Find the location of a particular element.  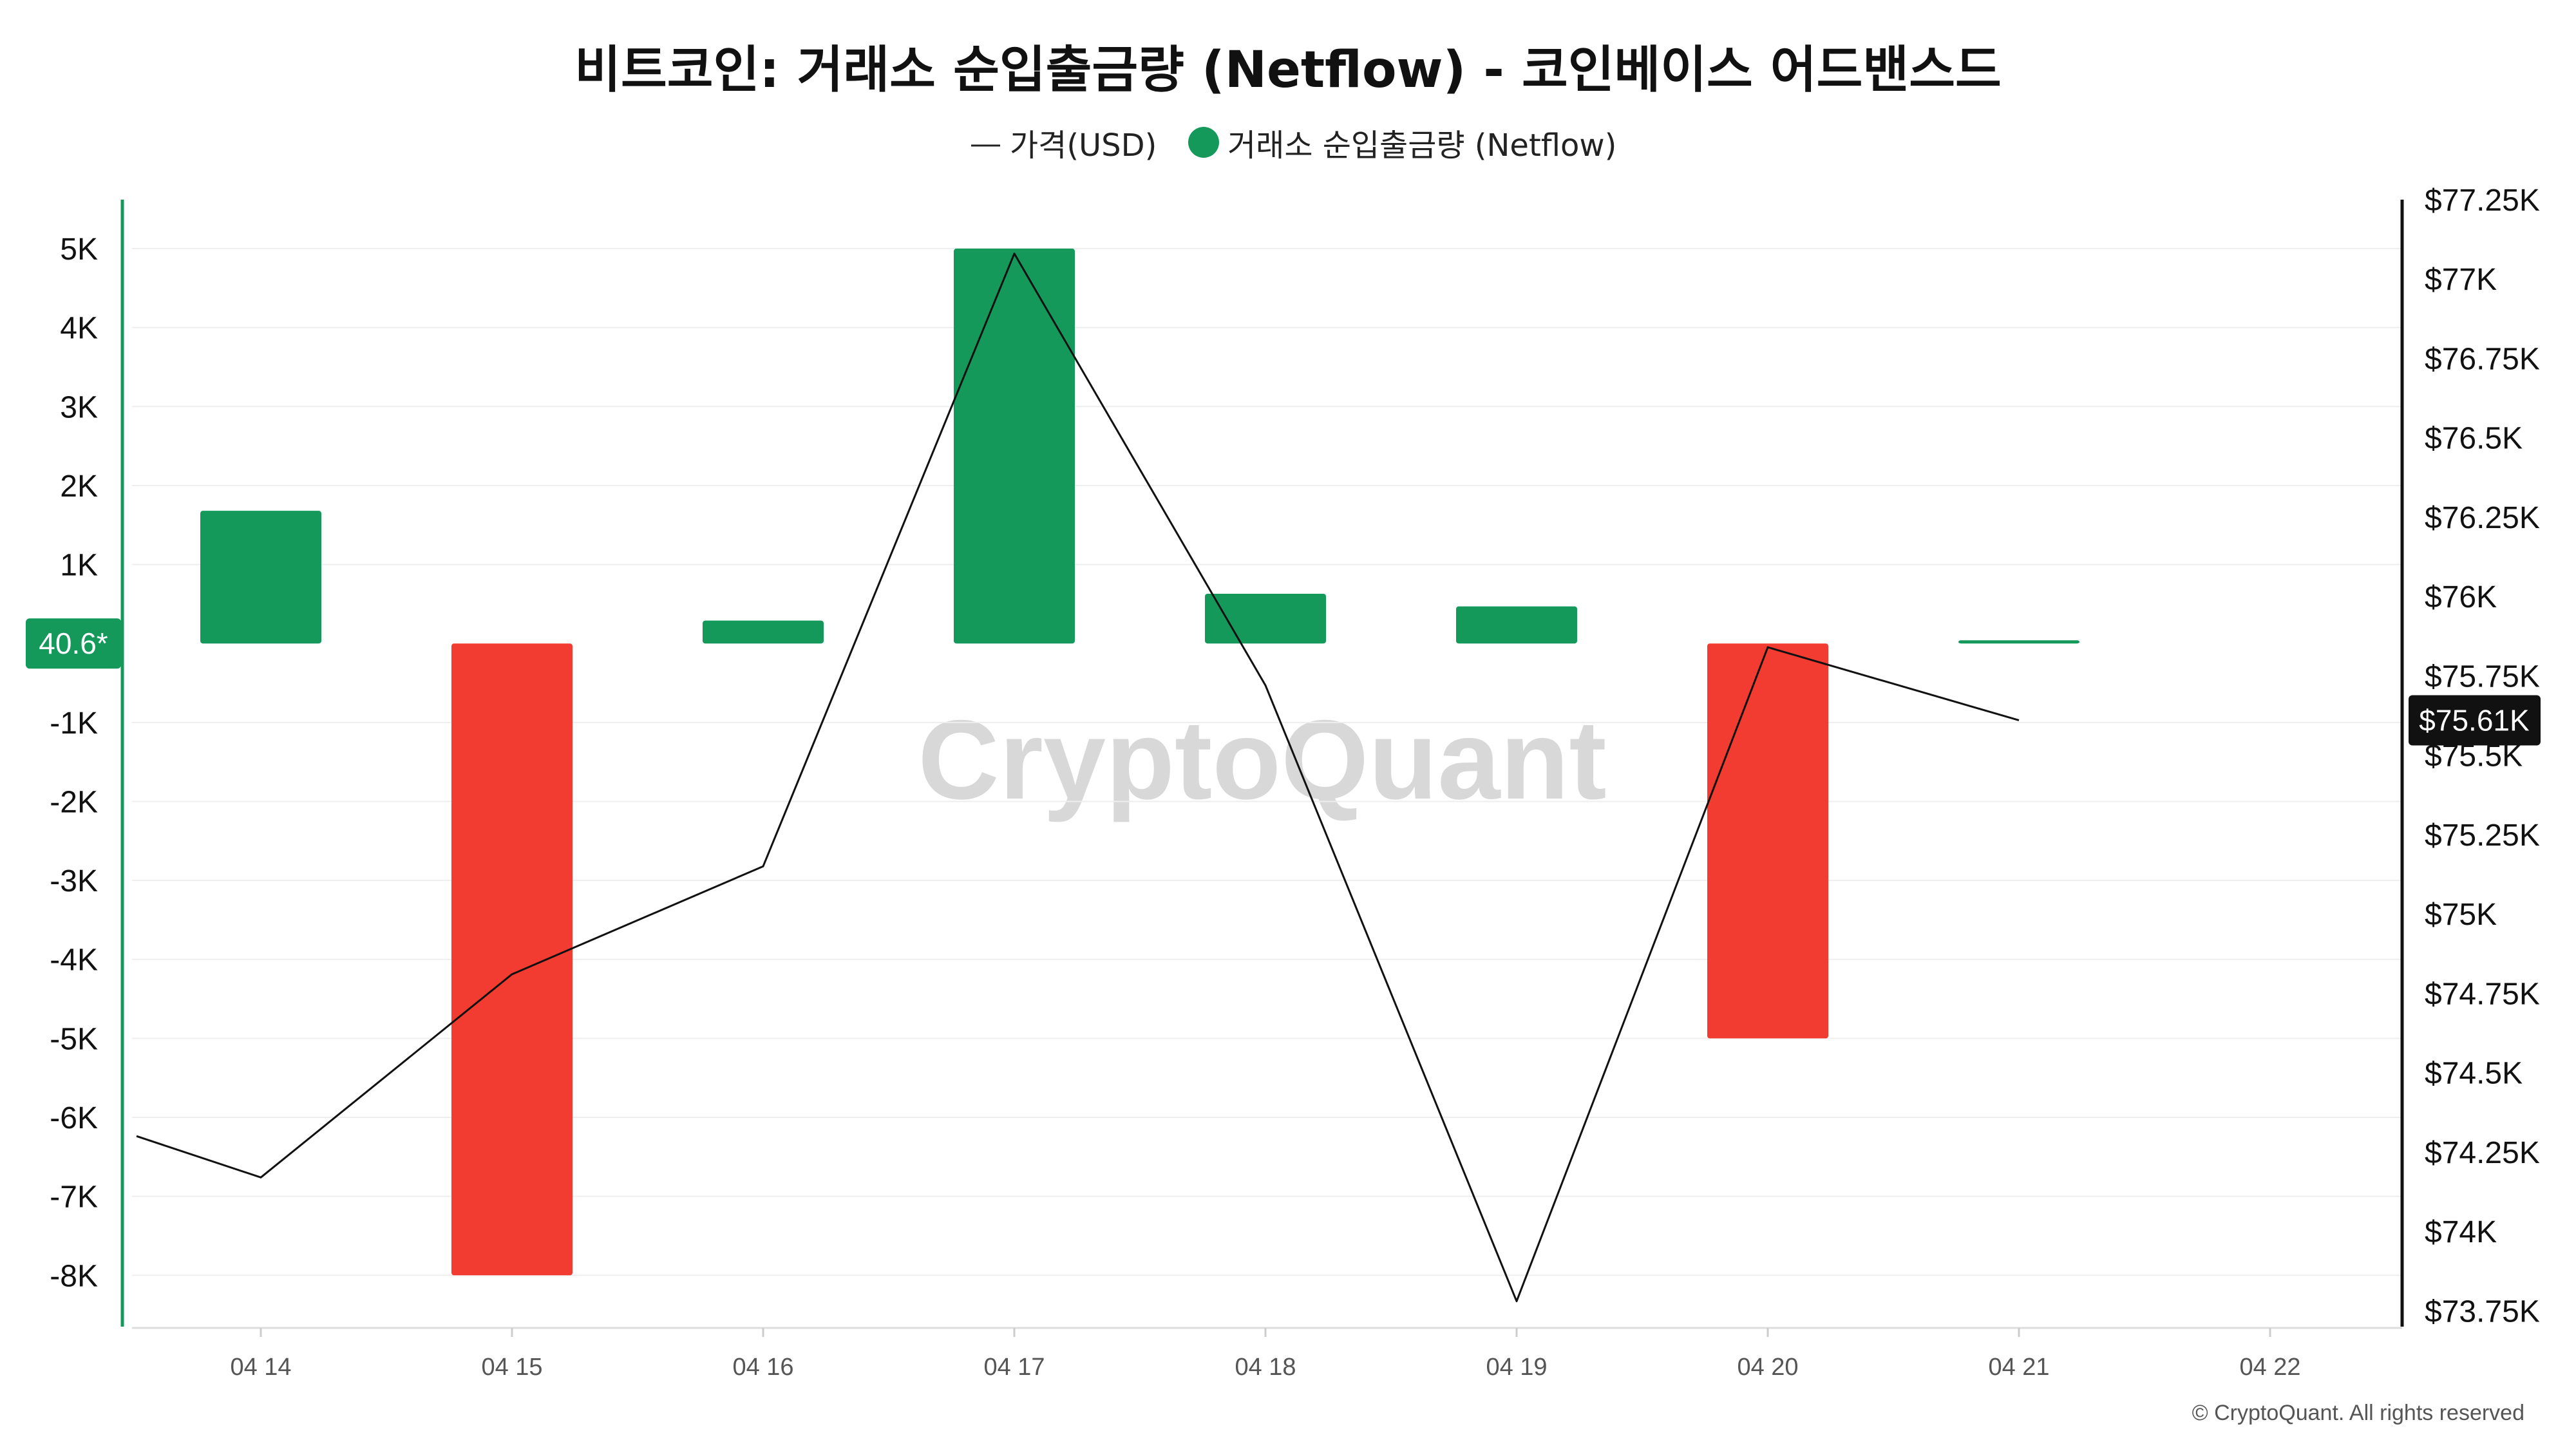

right-tick-label: $74.25K is located at coordinates (2483, 1153).